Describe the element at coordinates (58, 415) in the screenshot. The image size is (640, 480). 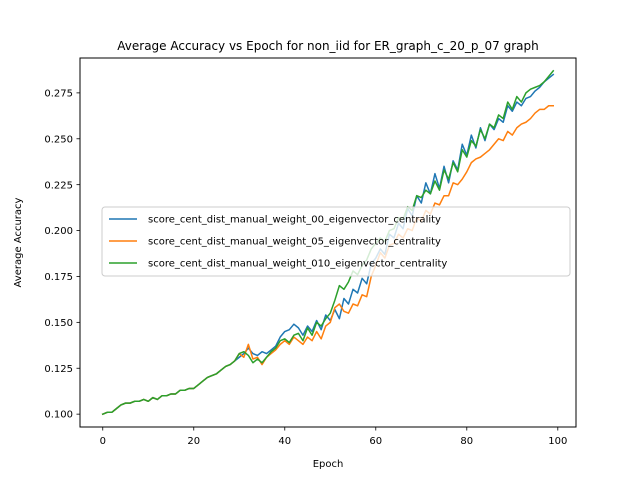
I see `y-tick-label: 0.100` at that location.